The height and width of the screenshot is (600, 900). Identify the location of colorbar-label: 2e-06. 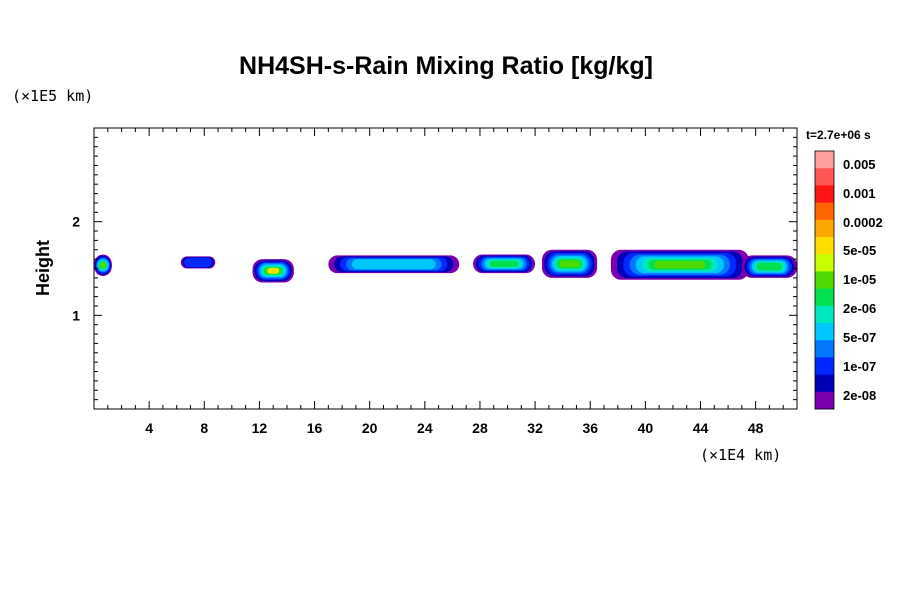
(859, 308).